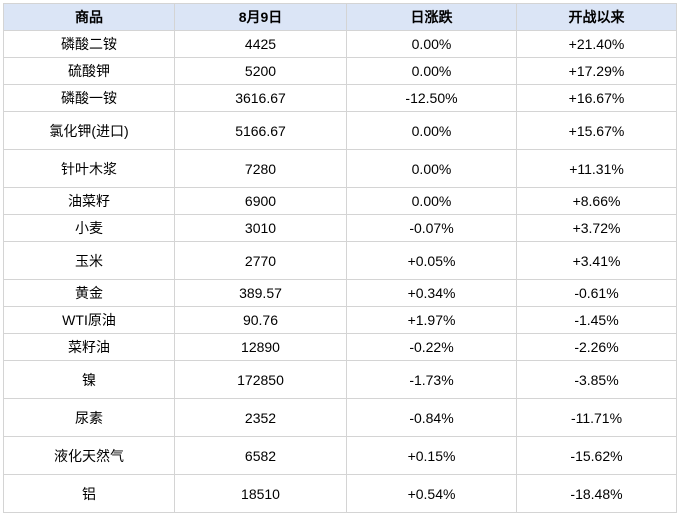 The image size is (682, 523). I want to click on since-start-cell: -18.48%, so click(596, 493).